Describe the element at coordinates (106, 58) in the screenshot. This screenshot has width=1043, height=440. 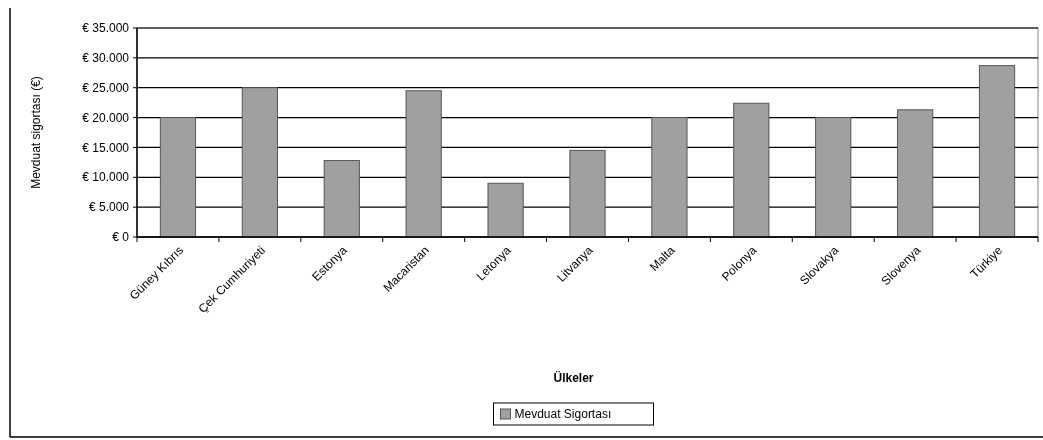
I see `y-tick-label: € 30.000` at that location.